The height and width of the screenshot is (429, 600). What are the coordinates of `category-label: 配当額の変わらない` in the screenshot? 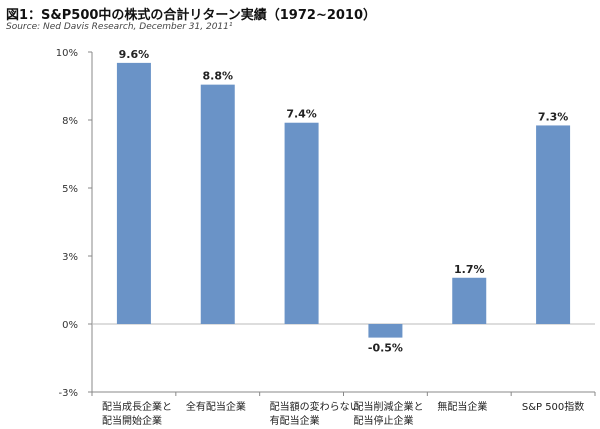 It's located at (315, 406).